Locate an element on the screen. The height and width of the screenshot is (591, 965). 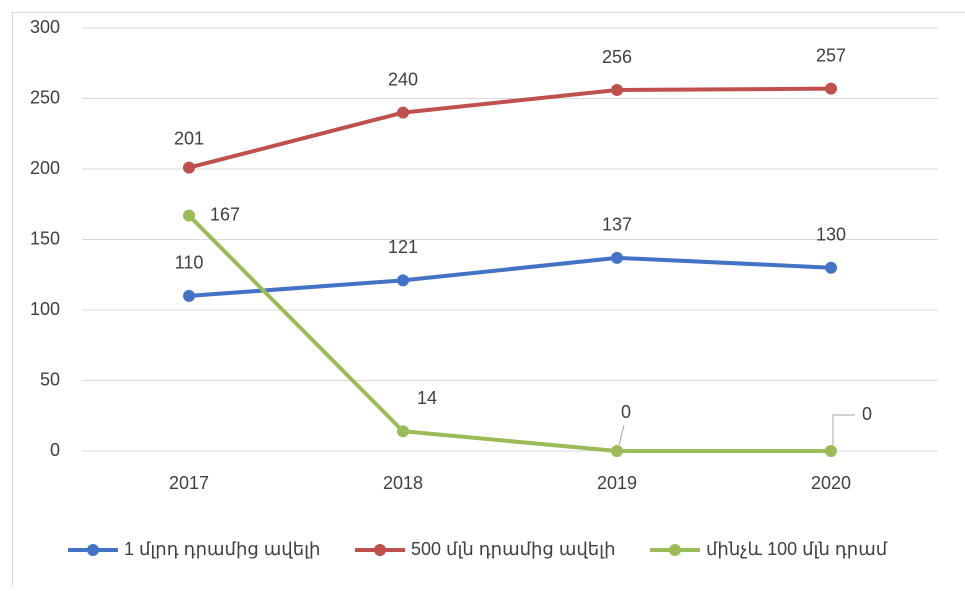
data-label: 256 is located at coordinates (617, 57).